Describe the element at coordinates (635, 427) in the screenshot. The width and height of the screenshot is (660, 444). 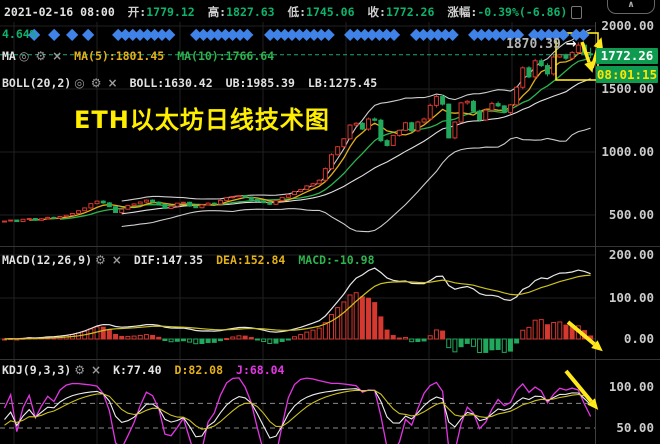
I see `axis-label: 50.00` at that location.